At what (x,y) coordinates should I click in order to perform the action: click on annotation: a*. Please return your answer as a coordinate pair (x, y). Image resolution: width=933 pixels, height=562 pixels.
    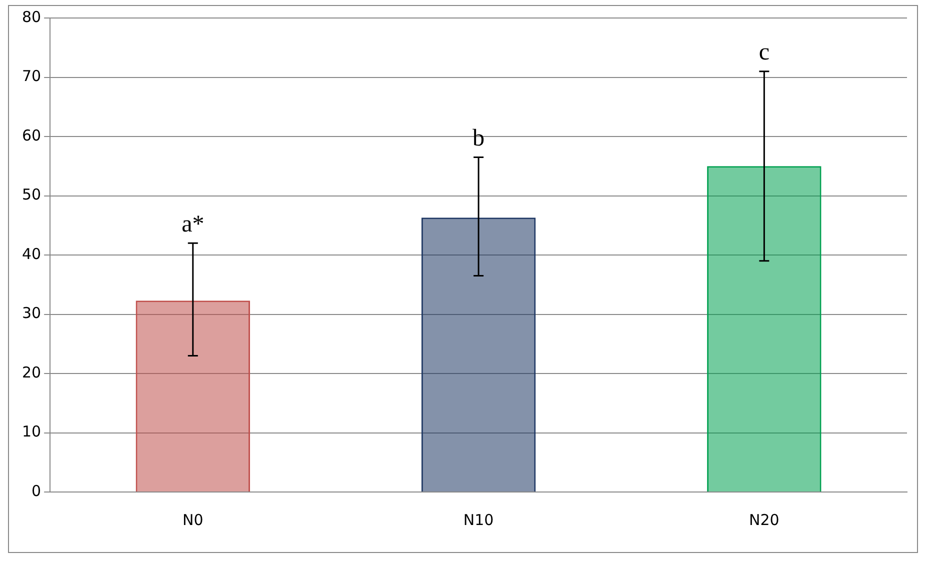
    Looking at the image, I should click on (193, 224).